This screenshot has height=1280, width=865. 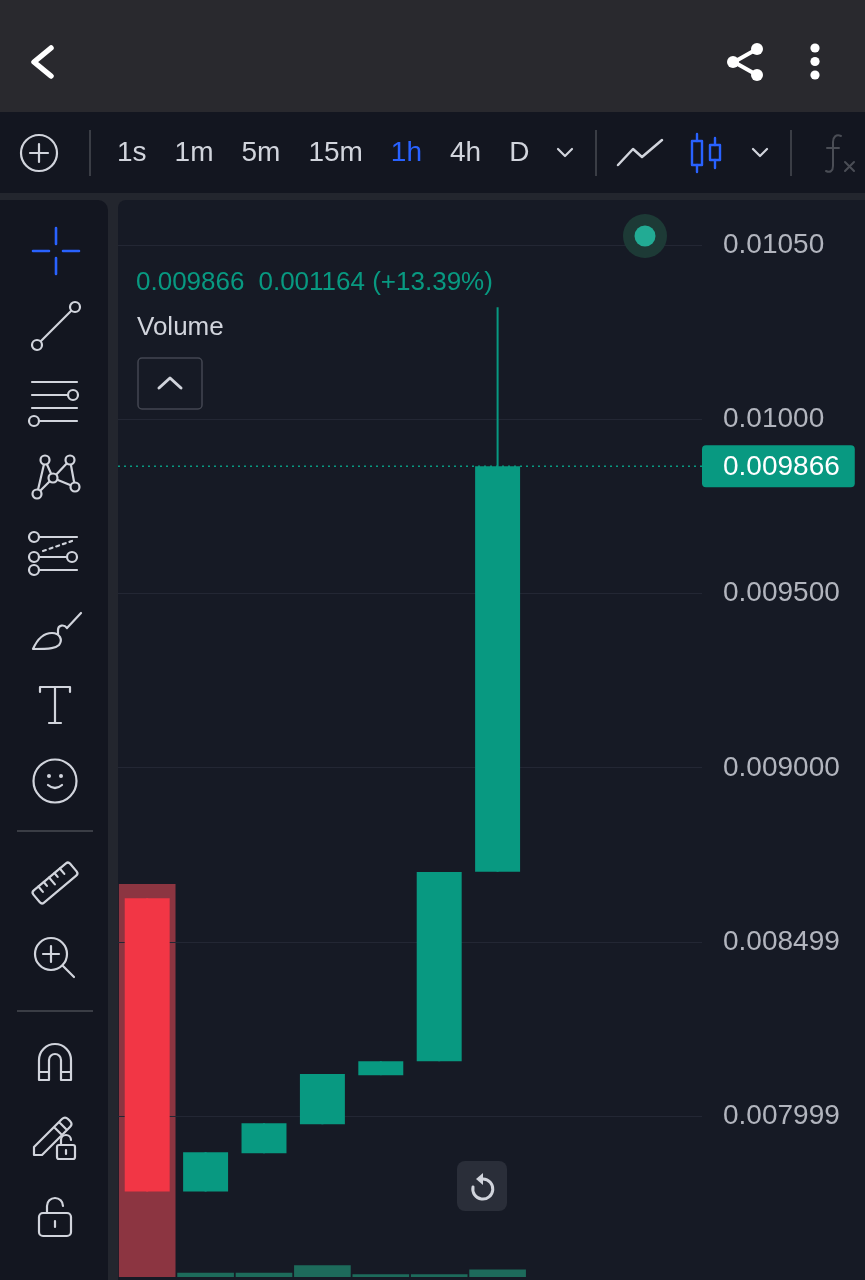 What do you see at coordinates (519, 152) in the screenshot?
I see `text: D` at bounding box center [519, 152].